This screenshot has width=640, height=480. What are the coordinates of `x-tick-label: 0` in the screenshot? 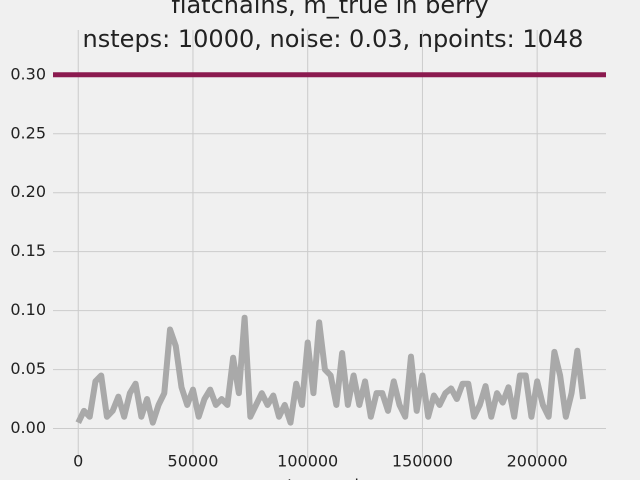 It's located at (78, 461).